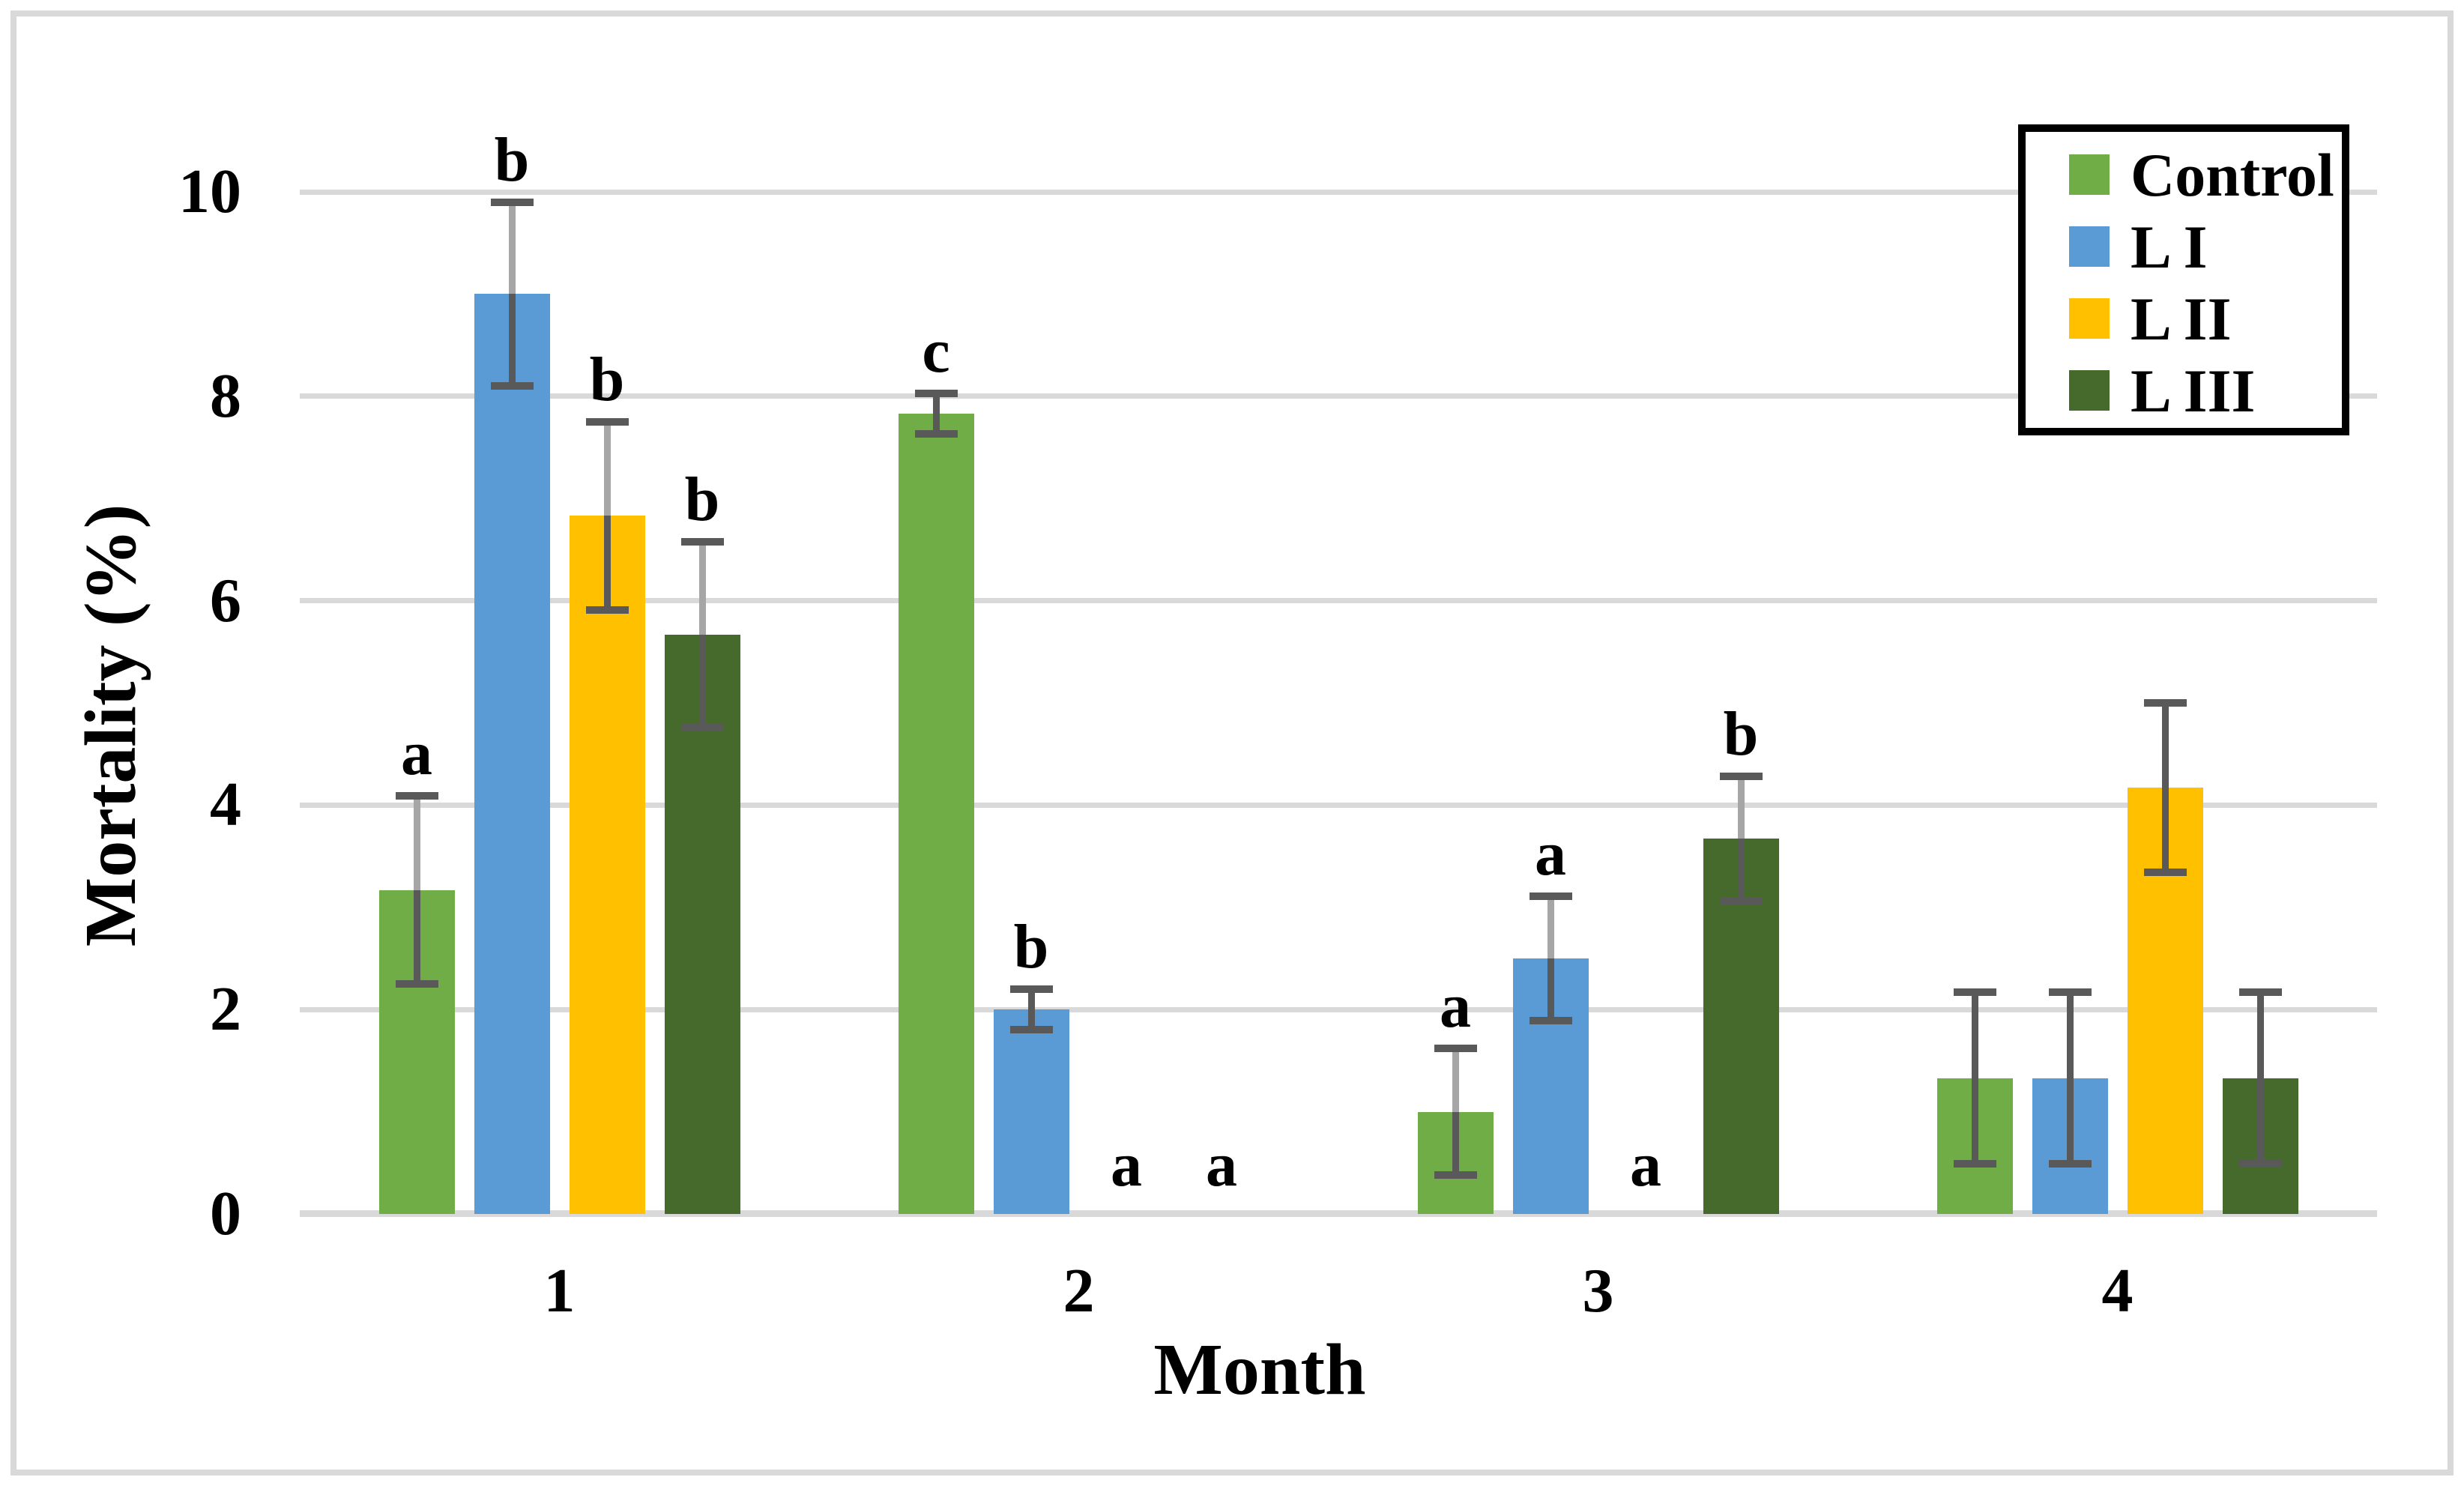  I want to click on x-axis-title: Month, so click(1259, 1369).